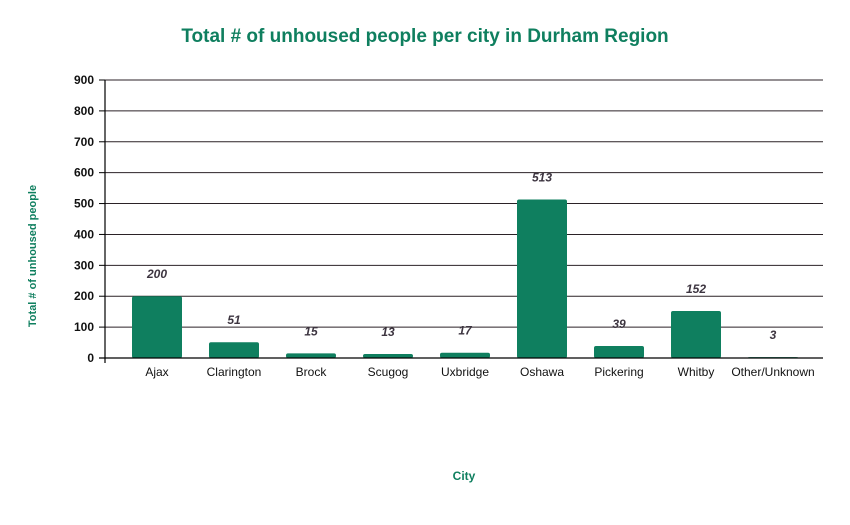 The height and width of the screenshot is (525, 850). I want to click on x-category-label: Uxbridge, so click(465, 372).